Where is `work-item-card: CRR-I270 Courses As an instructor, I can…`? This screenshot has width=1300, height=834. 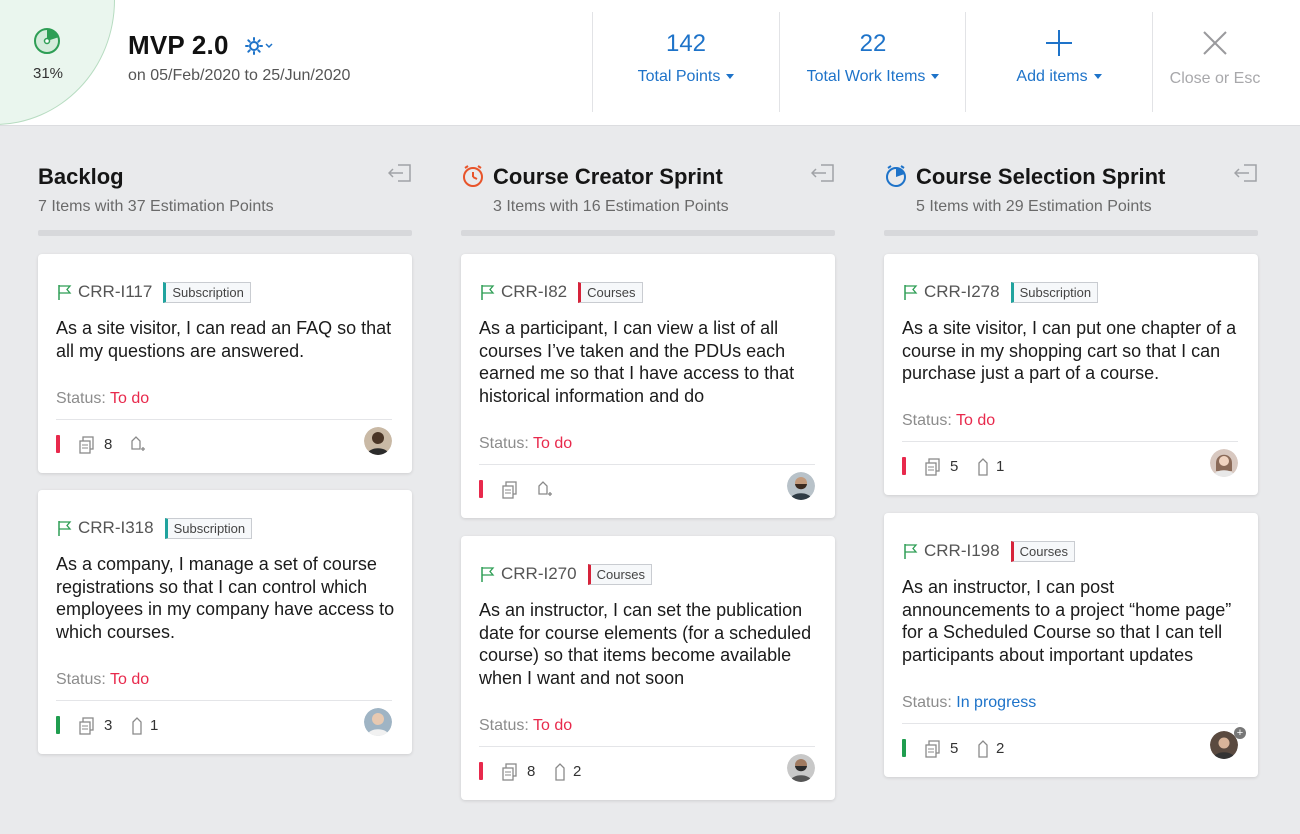
work-item-card: CRR-I270 Courses As an instructor, I can… is located at coordinates (648, 668).